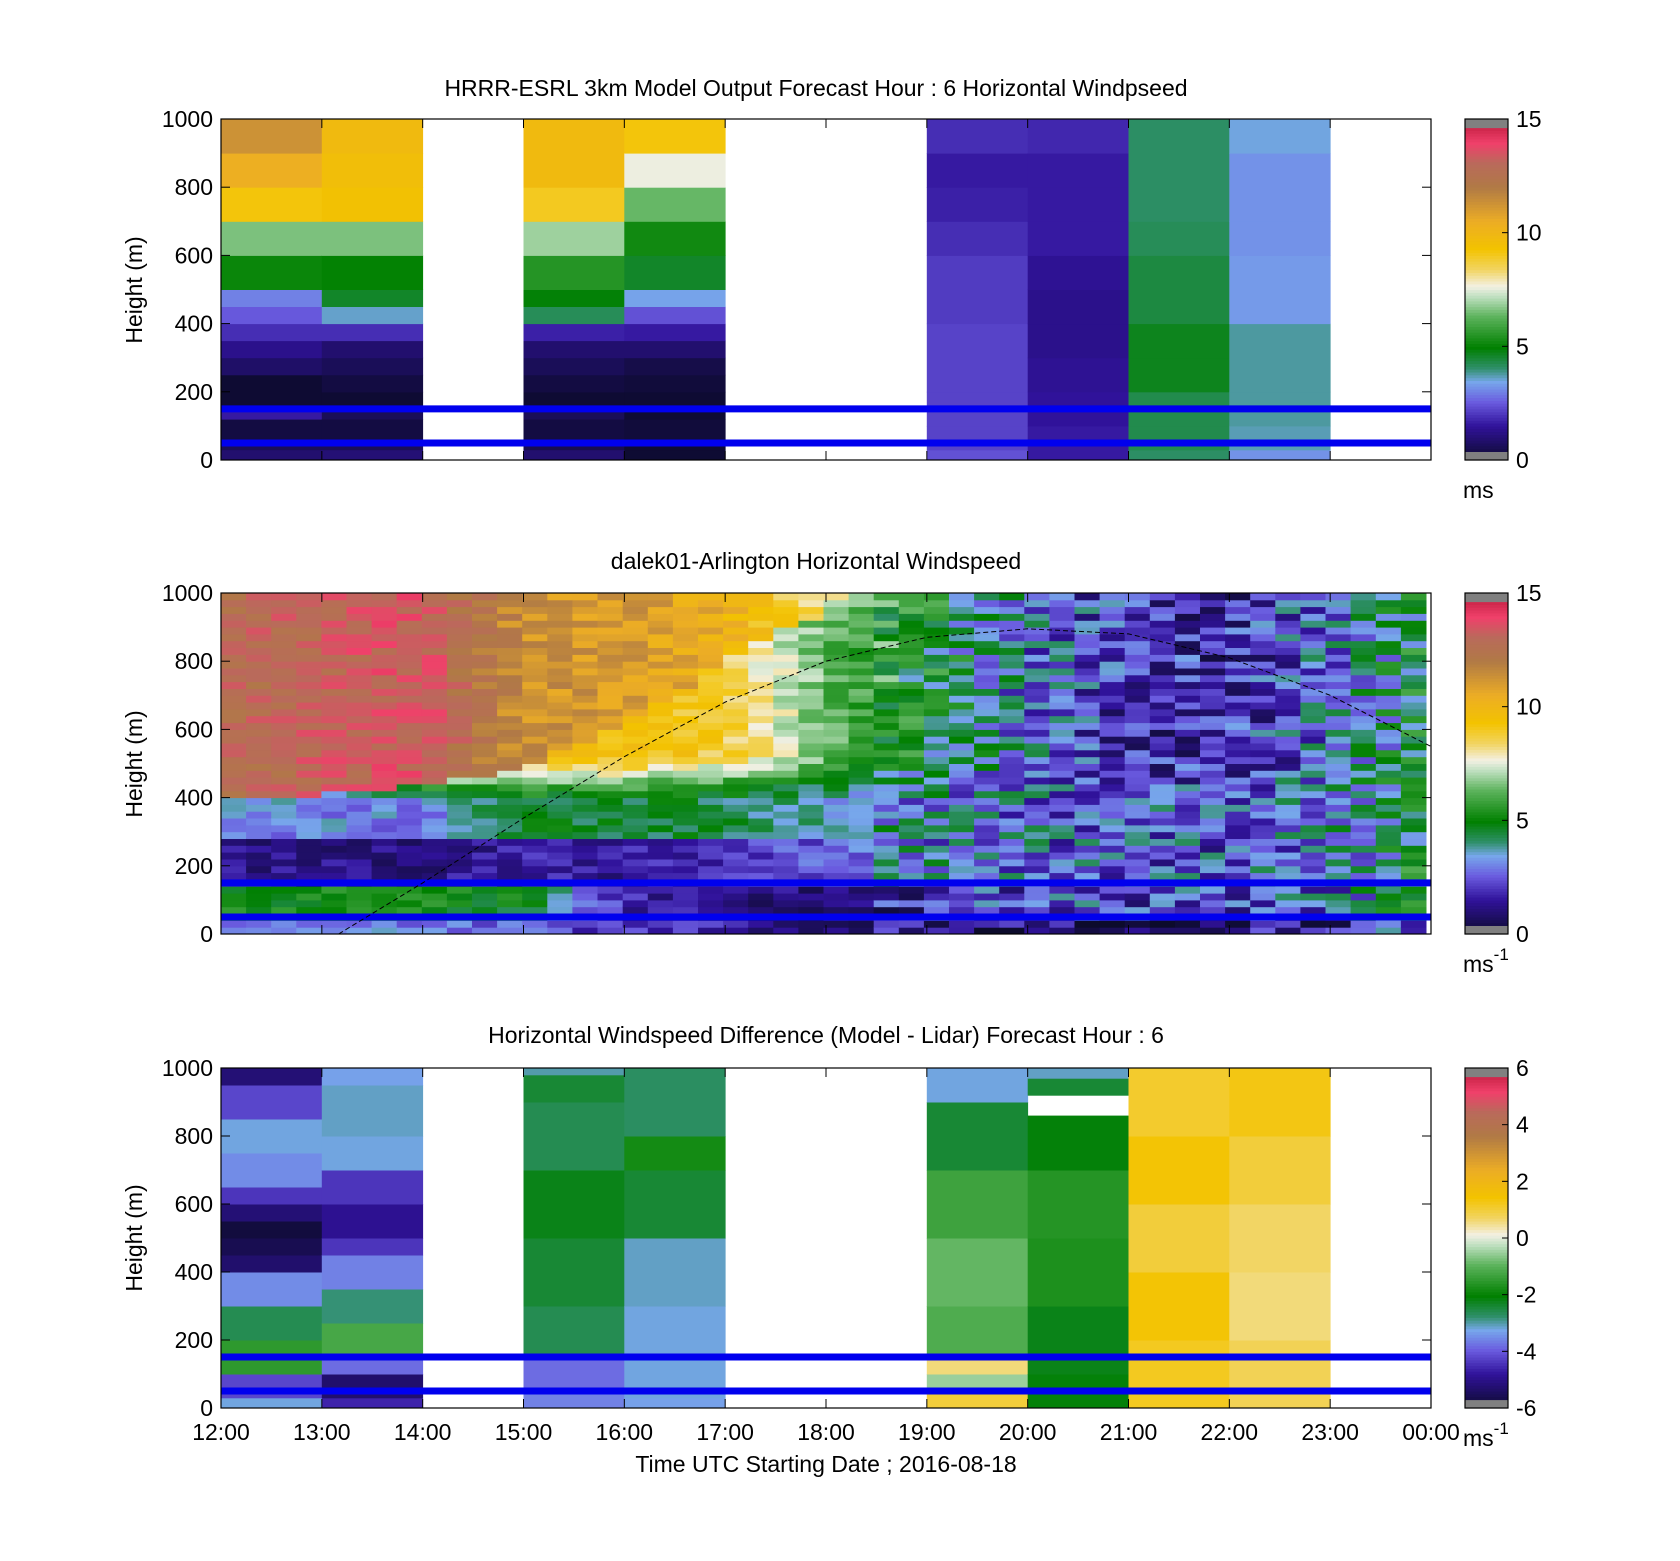 The height and width of the screenshot is (1561, 1680). What do you see at coordinates (1522, 1181) in the screenshot?
I see `colorbar-tick-label: 2` at bounding box center [1522, 1181].